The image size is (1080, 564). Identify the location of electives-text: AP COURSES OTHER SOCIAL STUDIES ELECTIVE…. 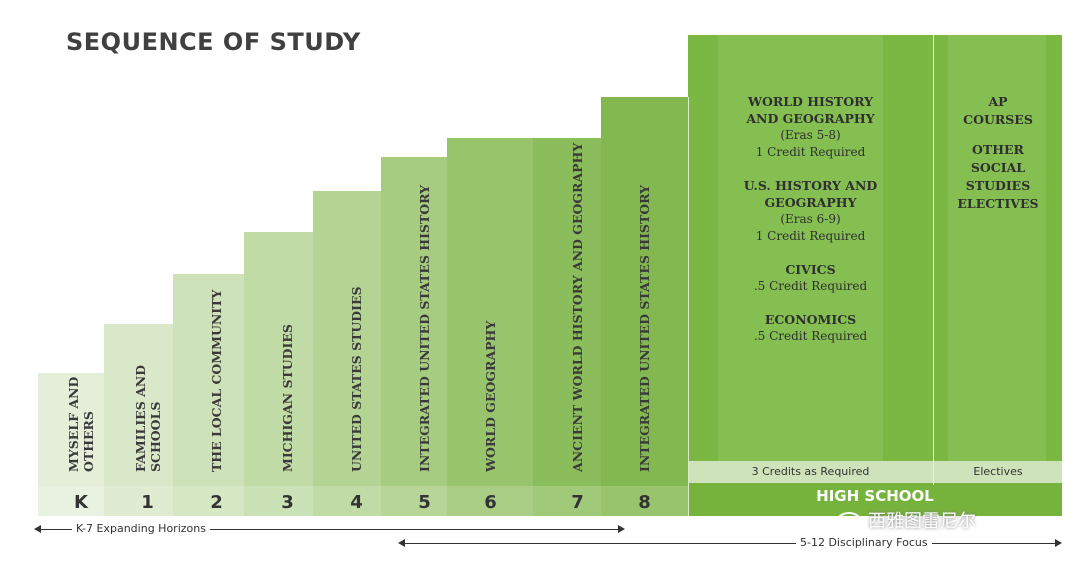
(998, 153).